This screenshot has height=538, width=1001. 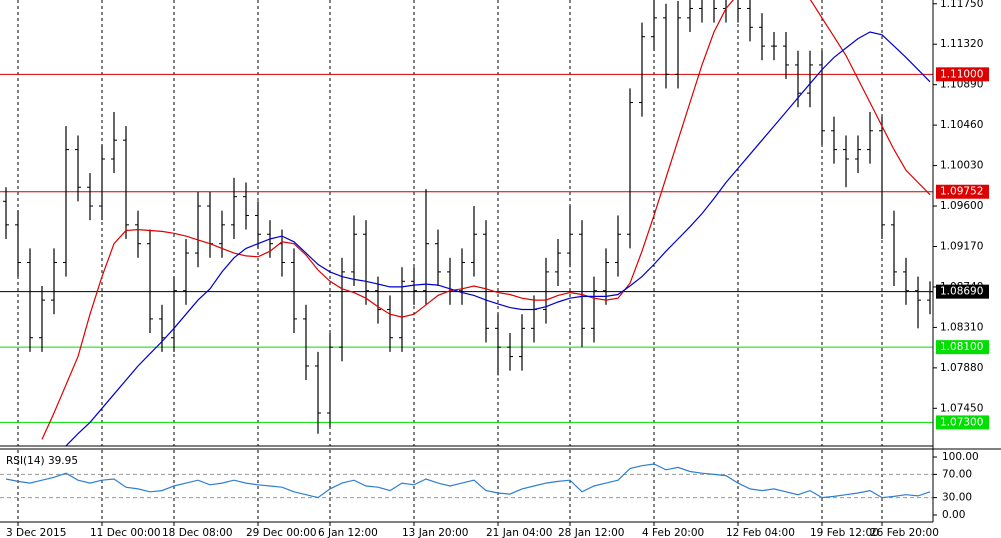 What do you see at coordinates (961, 125) in the screenshot?
I see `y-tick-label: 1.10460` at bounding box center [961, 125].